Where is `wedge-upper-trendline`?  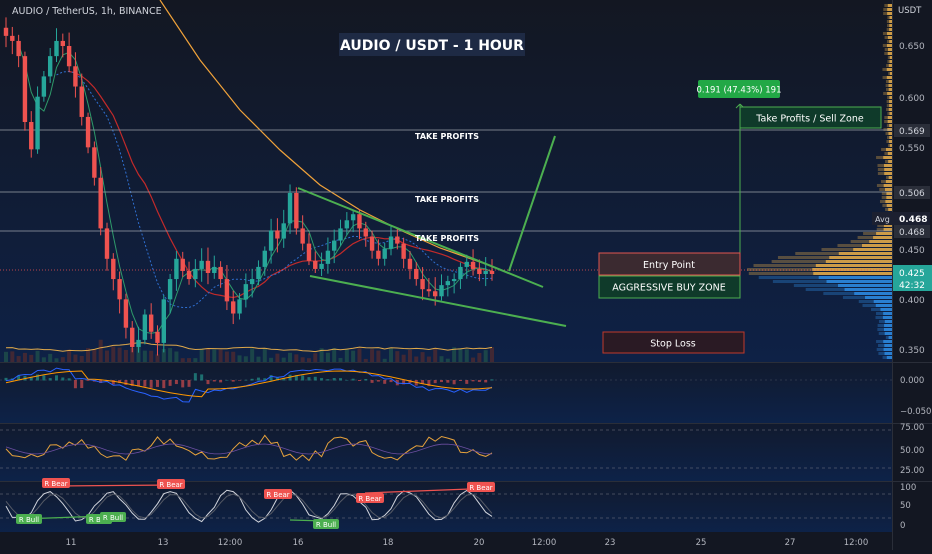 wedge-upper-trendline is located at coordinates (420, 237).